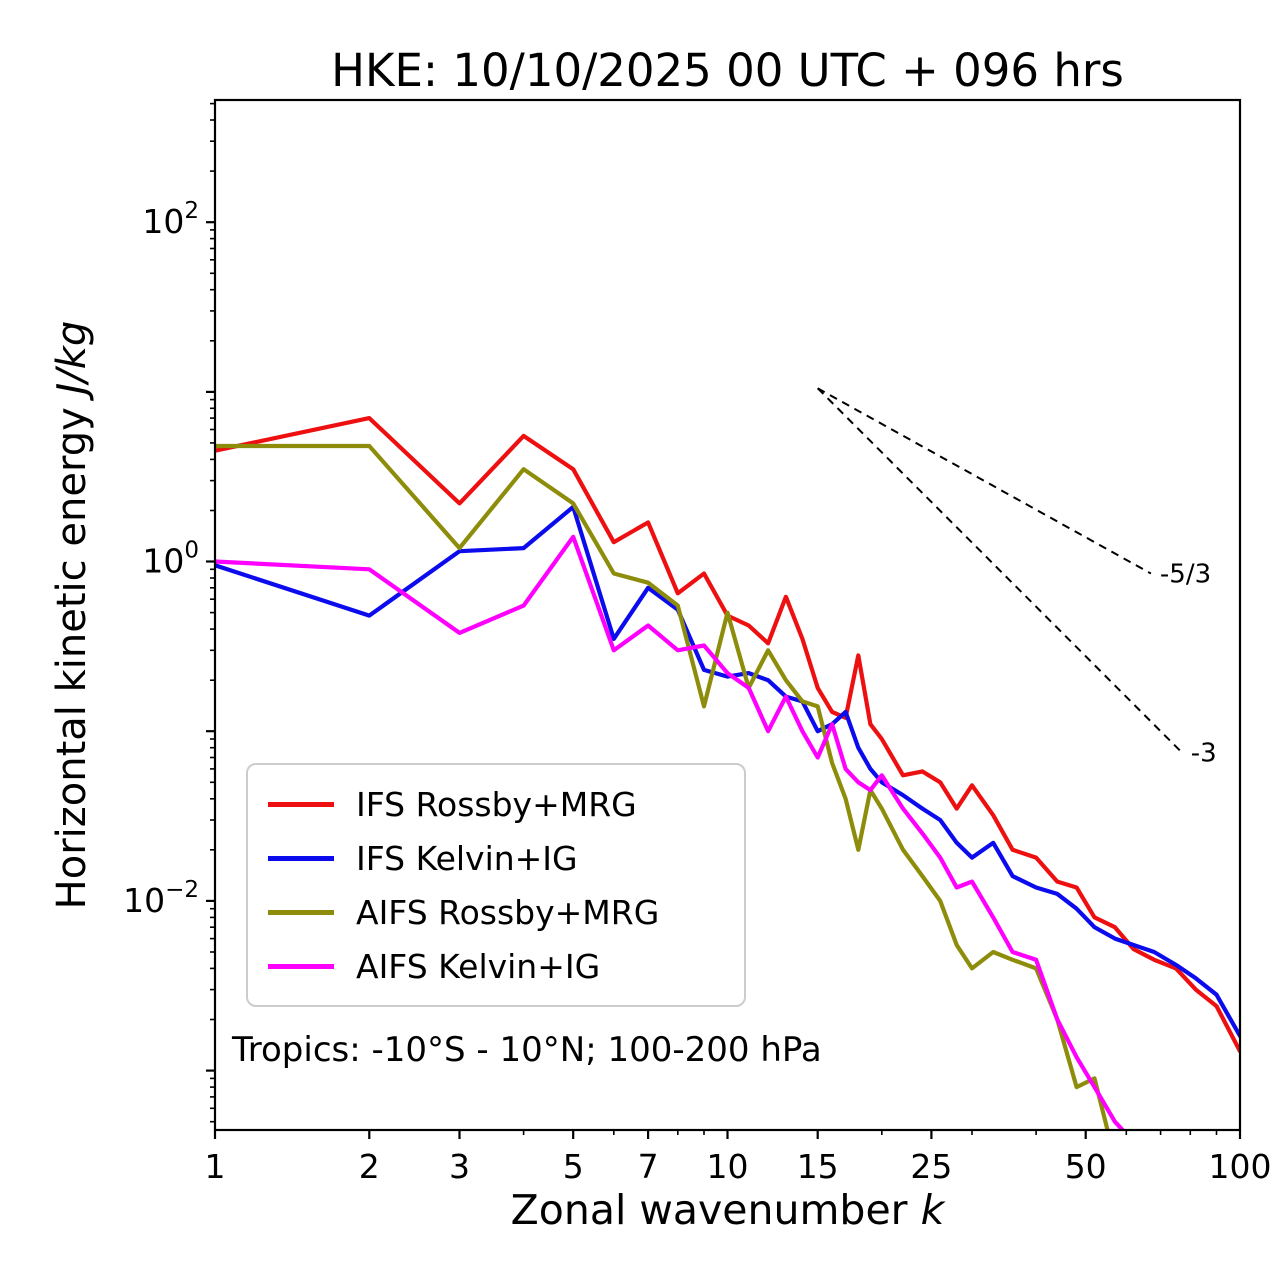 The width and height of the screenshot is (1280, 1288). I want to click on slope-label: -3, so click(1204, 753).